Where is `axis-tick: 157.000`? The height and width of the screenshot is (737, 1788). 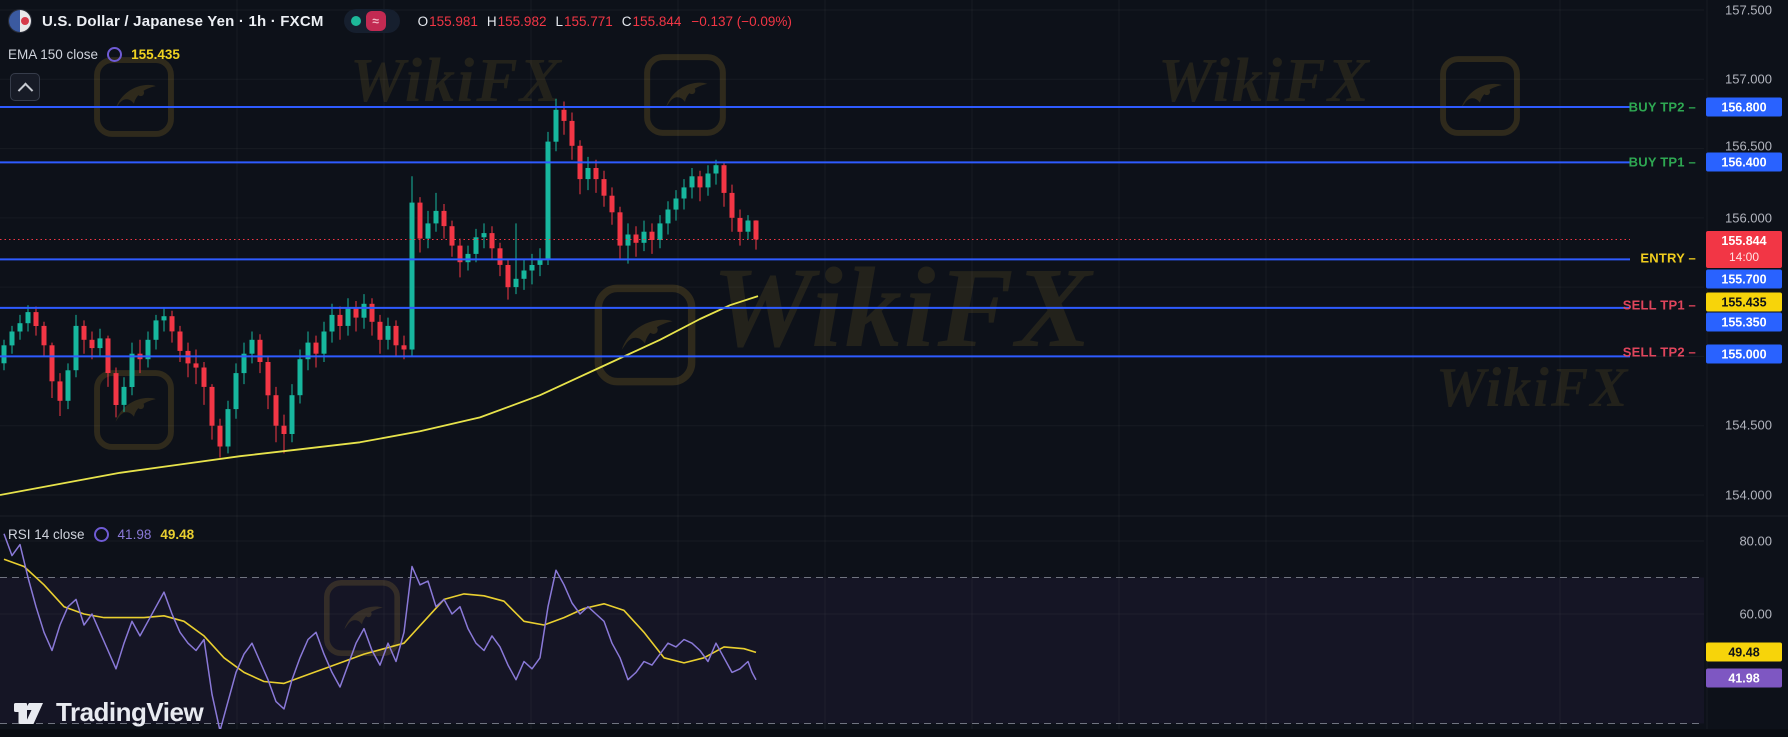 axis-tick: 157.000 is located at coordinates (1748, 79).